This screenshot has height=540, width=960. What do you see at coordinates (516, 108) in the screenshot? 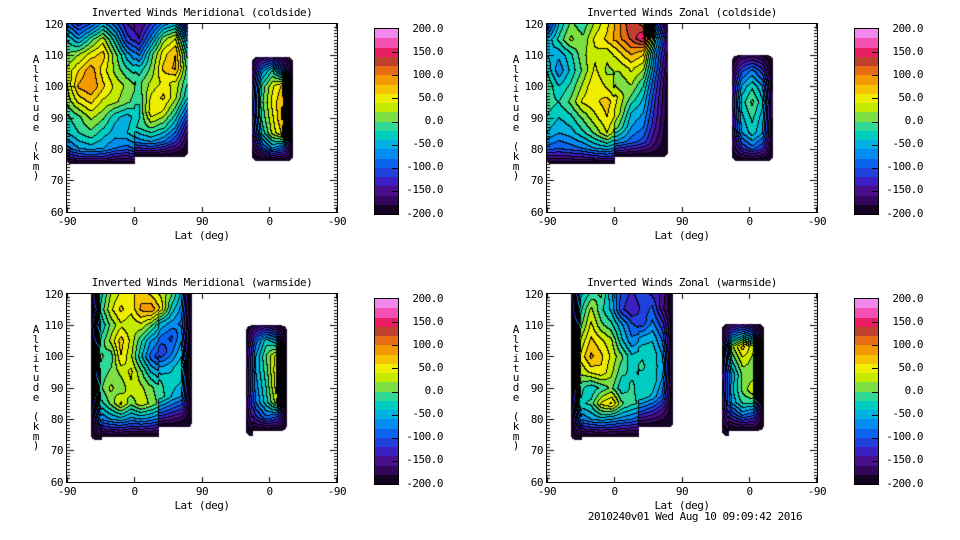
I see `y-axis-title-char: u` at bounding box center [516, 108].